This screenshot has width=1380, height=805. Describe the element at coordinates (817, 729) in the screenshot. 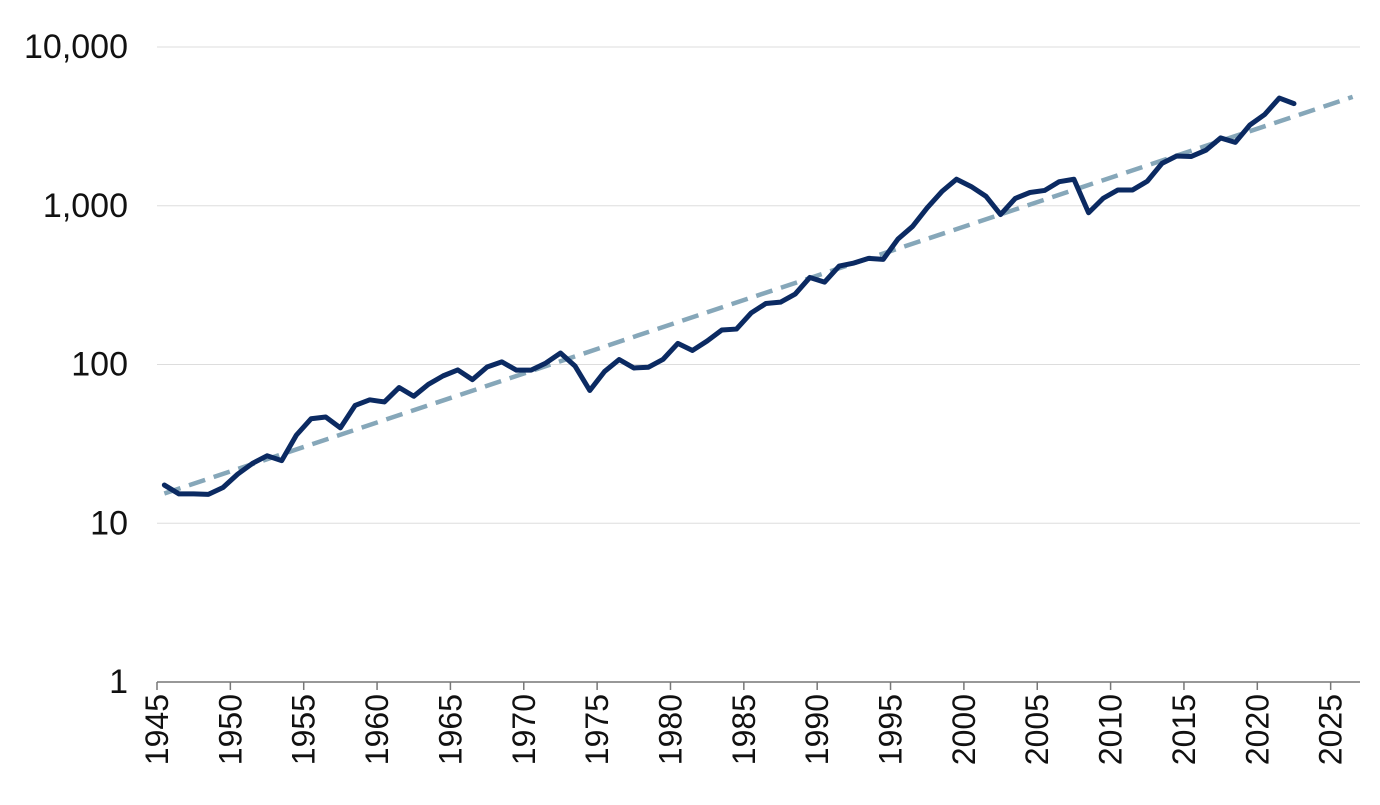

I see `x-tick-label: 1990` at that location.